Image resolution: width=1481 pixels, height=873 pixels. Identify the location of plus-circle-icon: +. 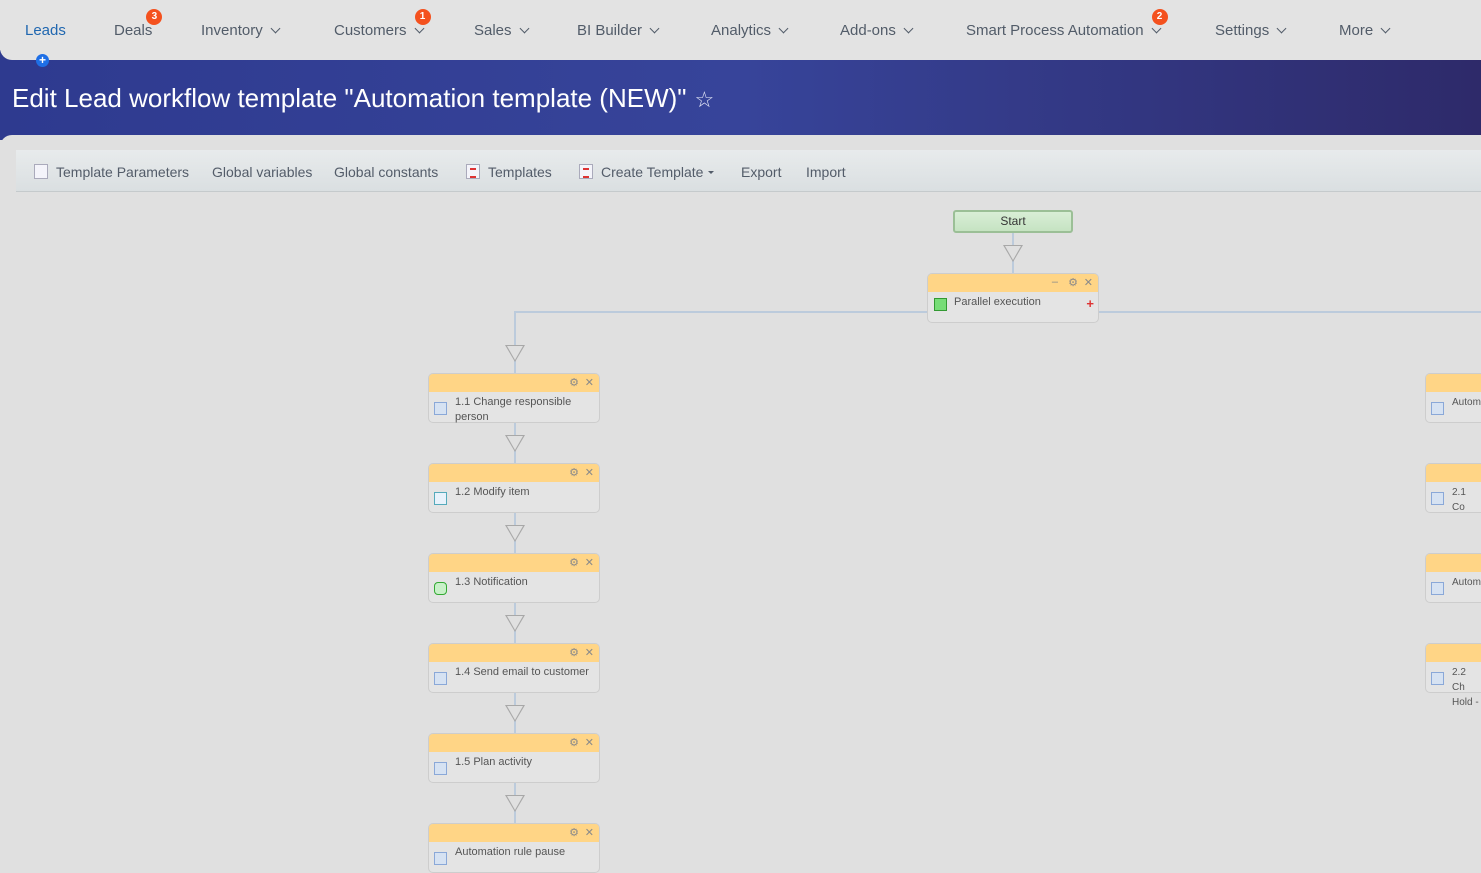
(42, 60).